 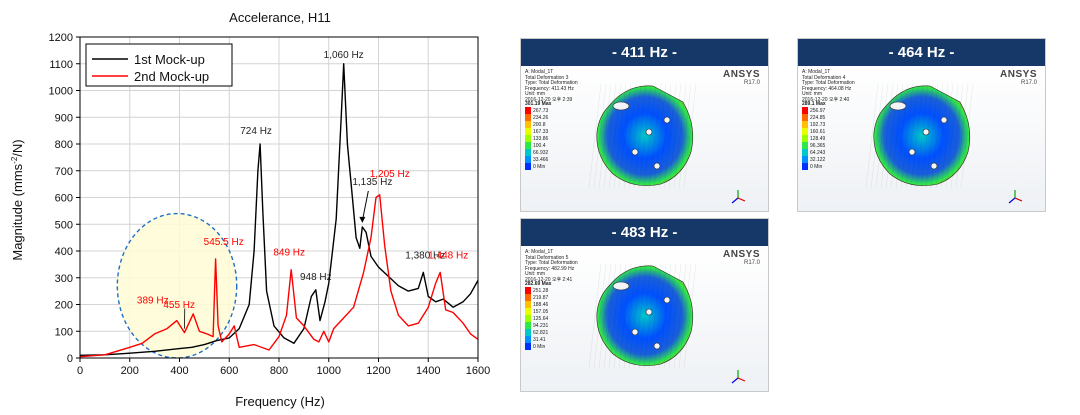 What do you see at coordinates (1015, 197) in the screenshot?
I see `axis-triad-icon` at bounding box center [1015, 197].